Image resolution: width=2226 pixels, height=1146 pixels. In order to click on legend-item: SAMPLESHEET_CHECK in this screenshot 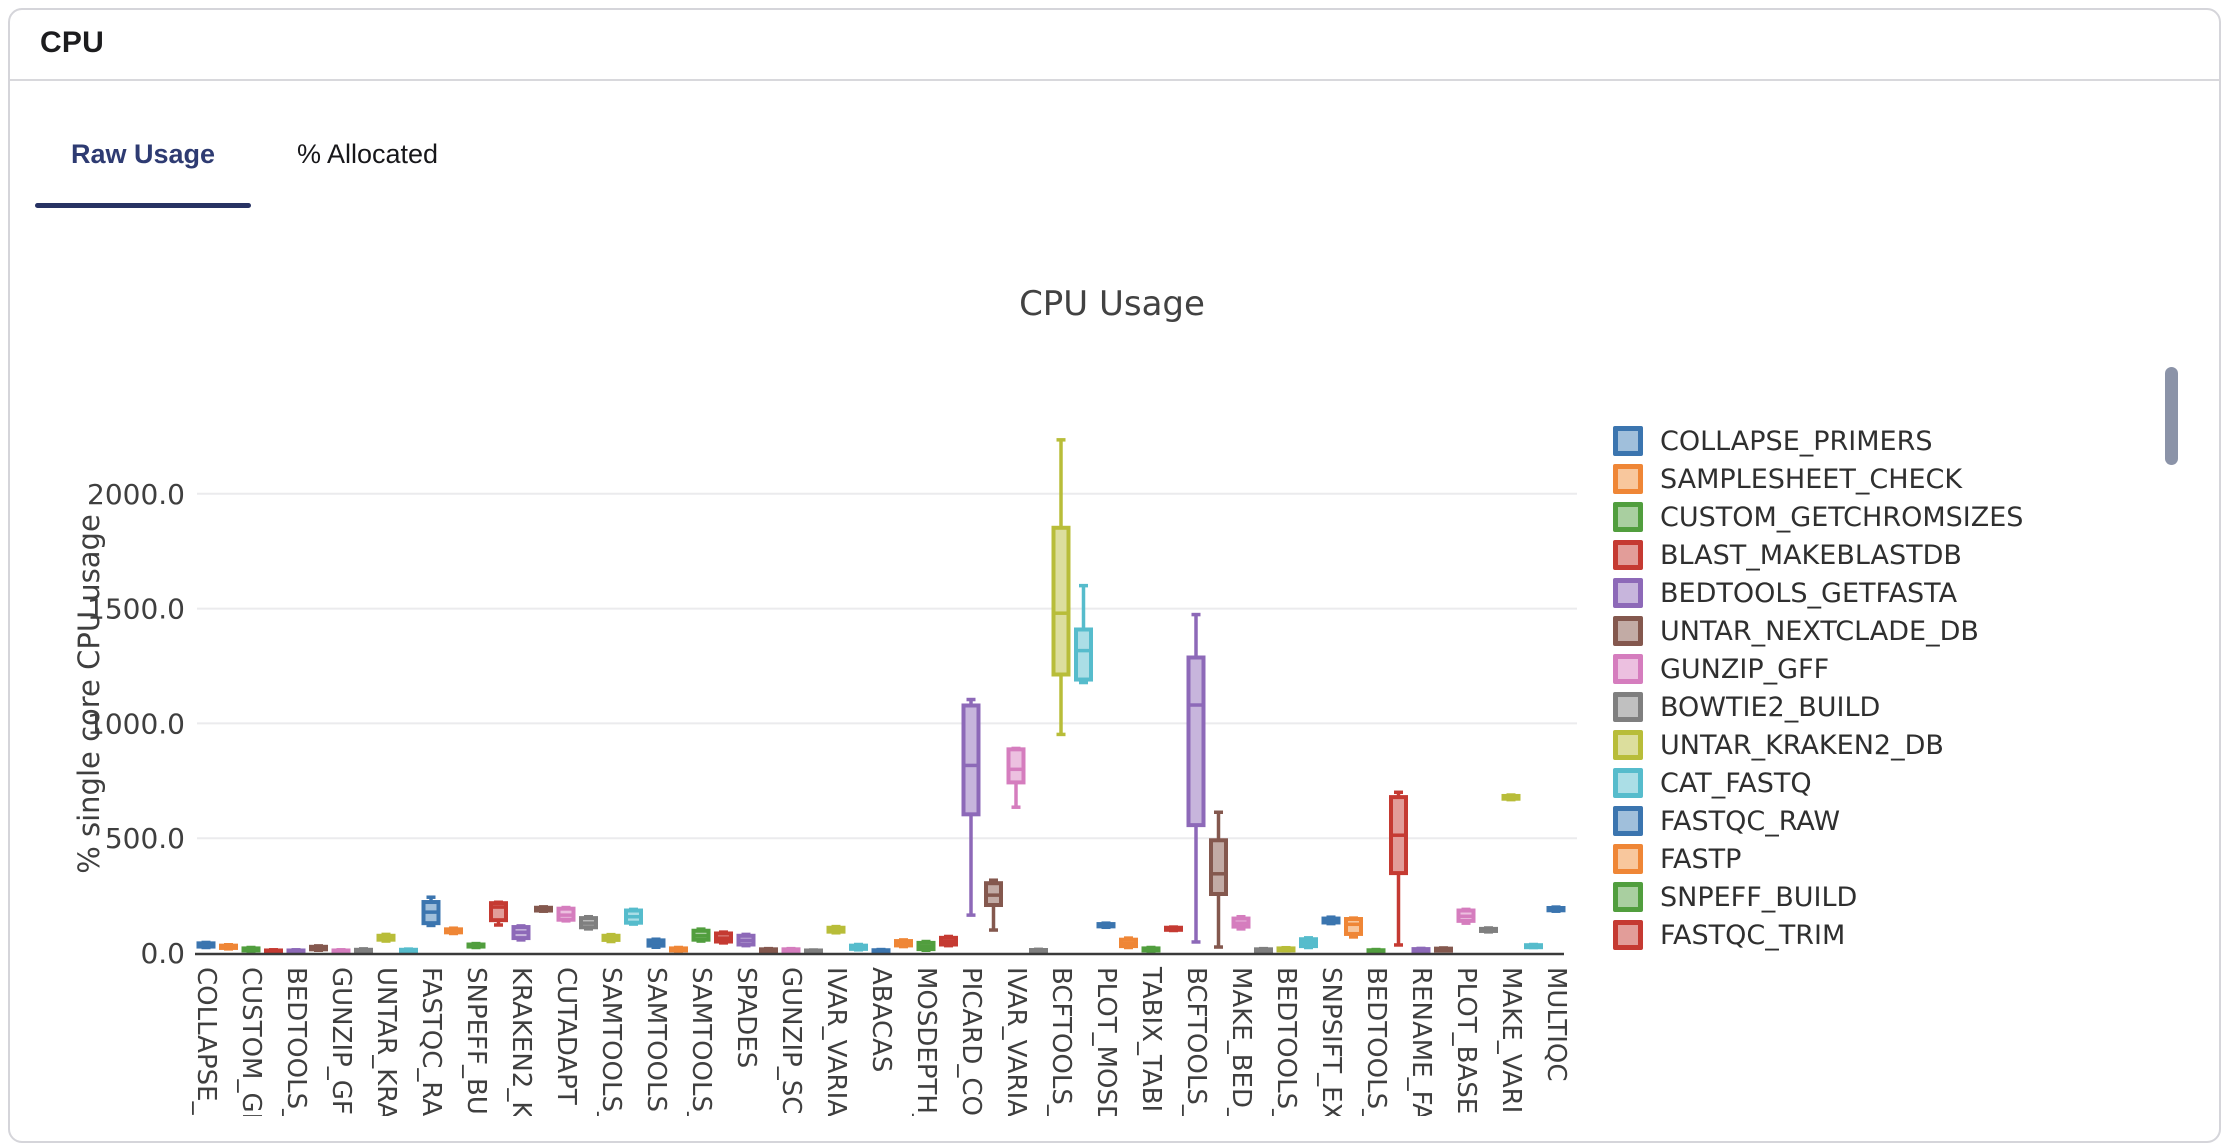, I will do `click(1818, 479)`.